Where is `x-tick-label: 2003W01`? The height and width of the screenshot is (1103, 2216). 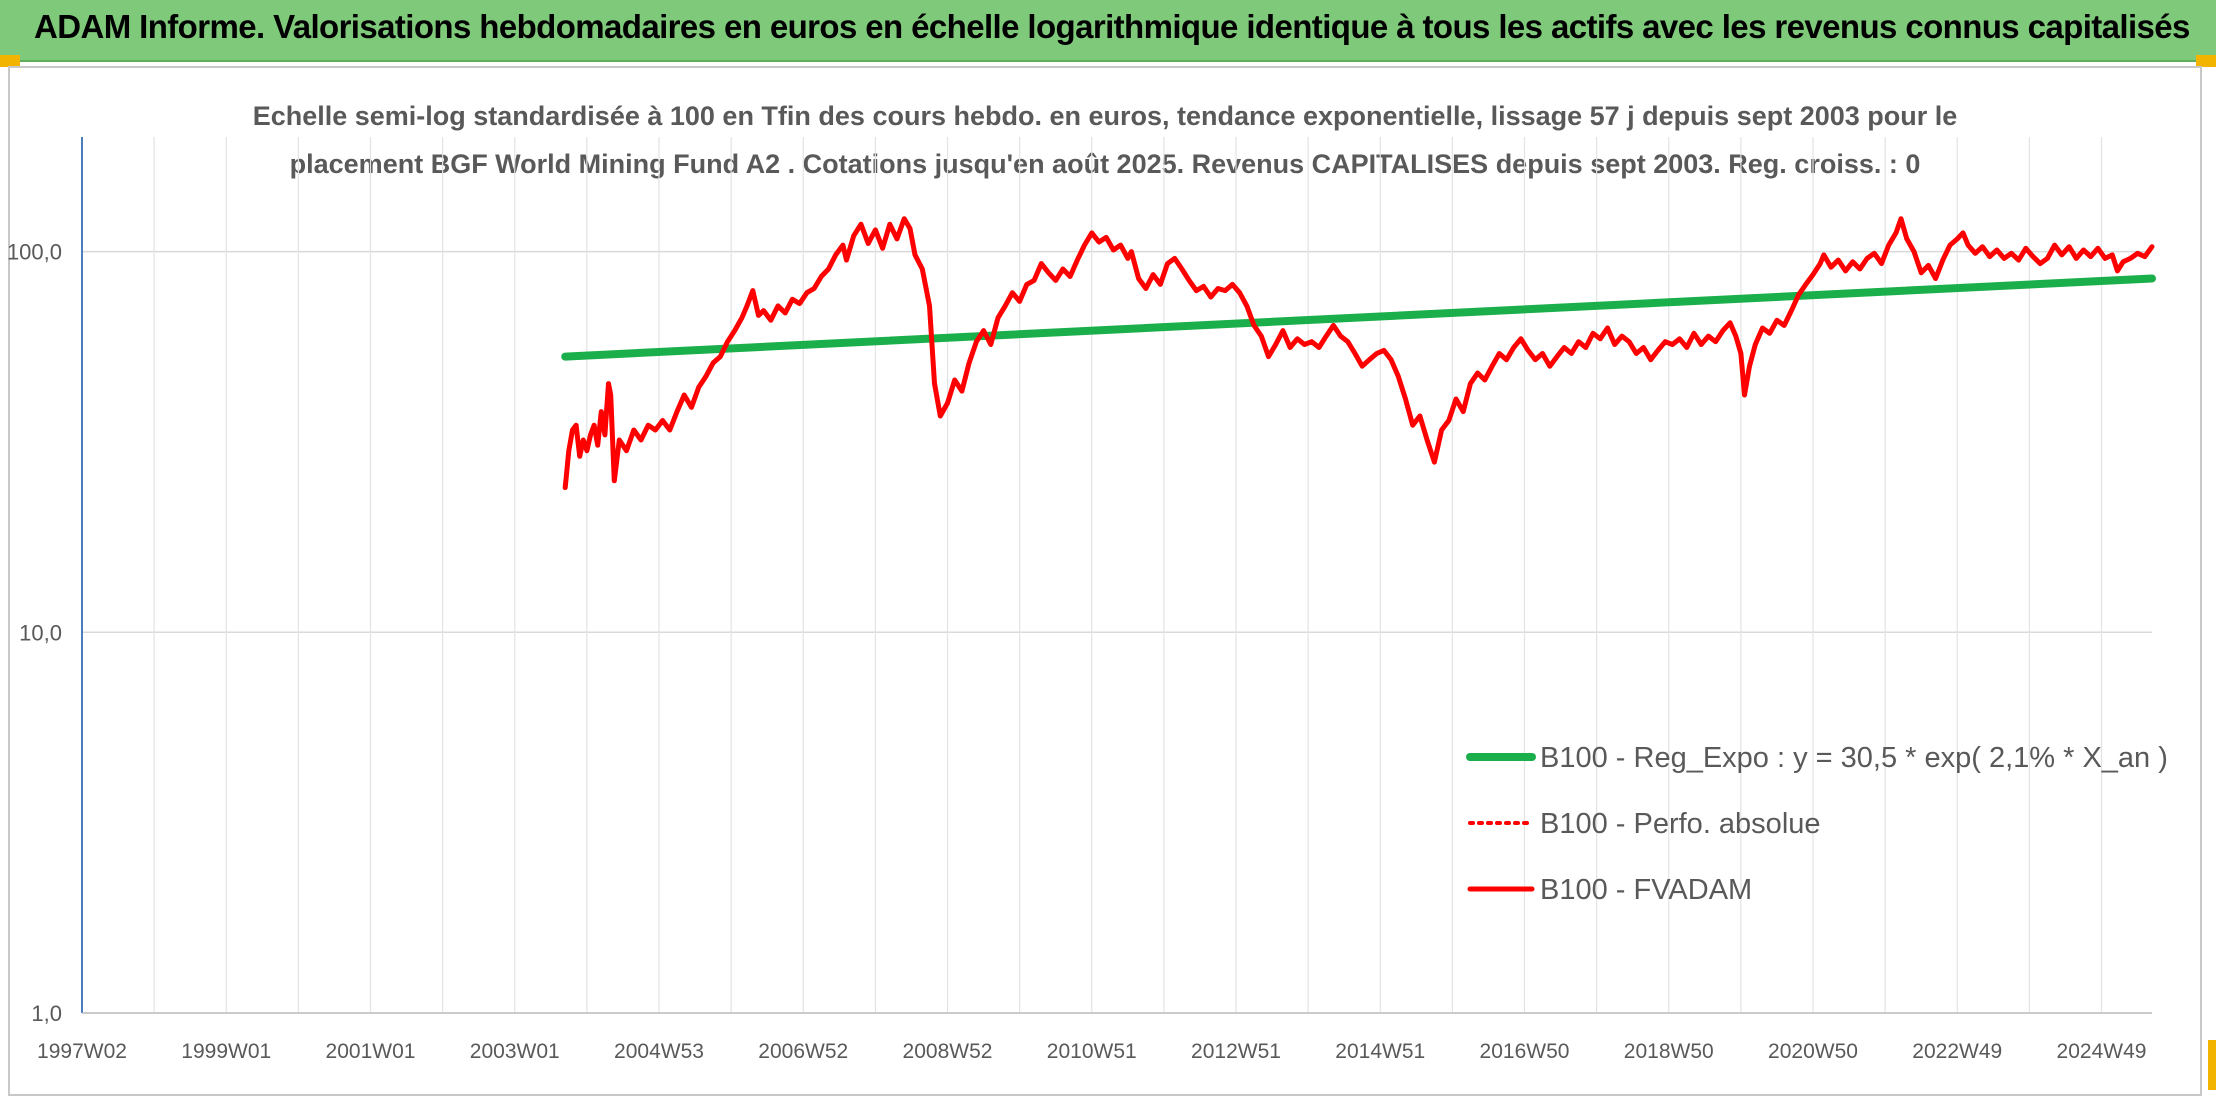
x-tick-label: 2003W01 is located at coordinates (515, 1051).